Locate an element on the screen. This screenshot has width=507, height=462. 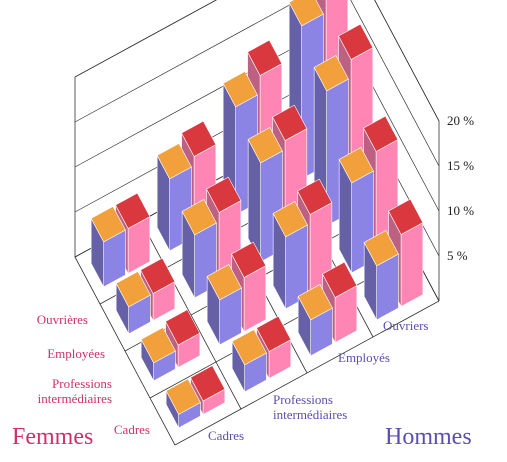
z-tick-label: 20 % is located at coordinates (460, 120).